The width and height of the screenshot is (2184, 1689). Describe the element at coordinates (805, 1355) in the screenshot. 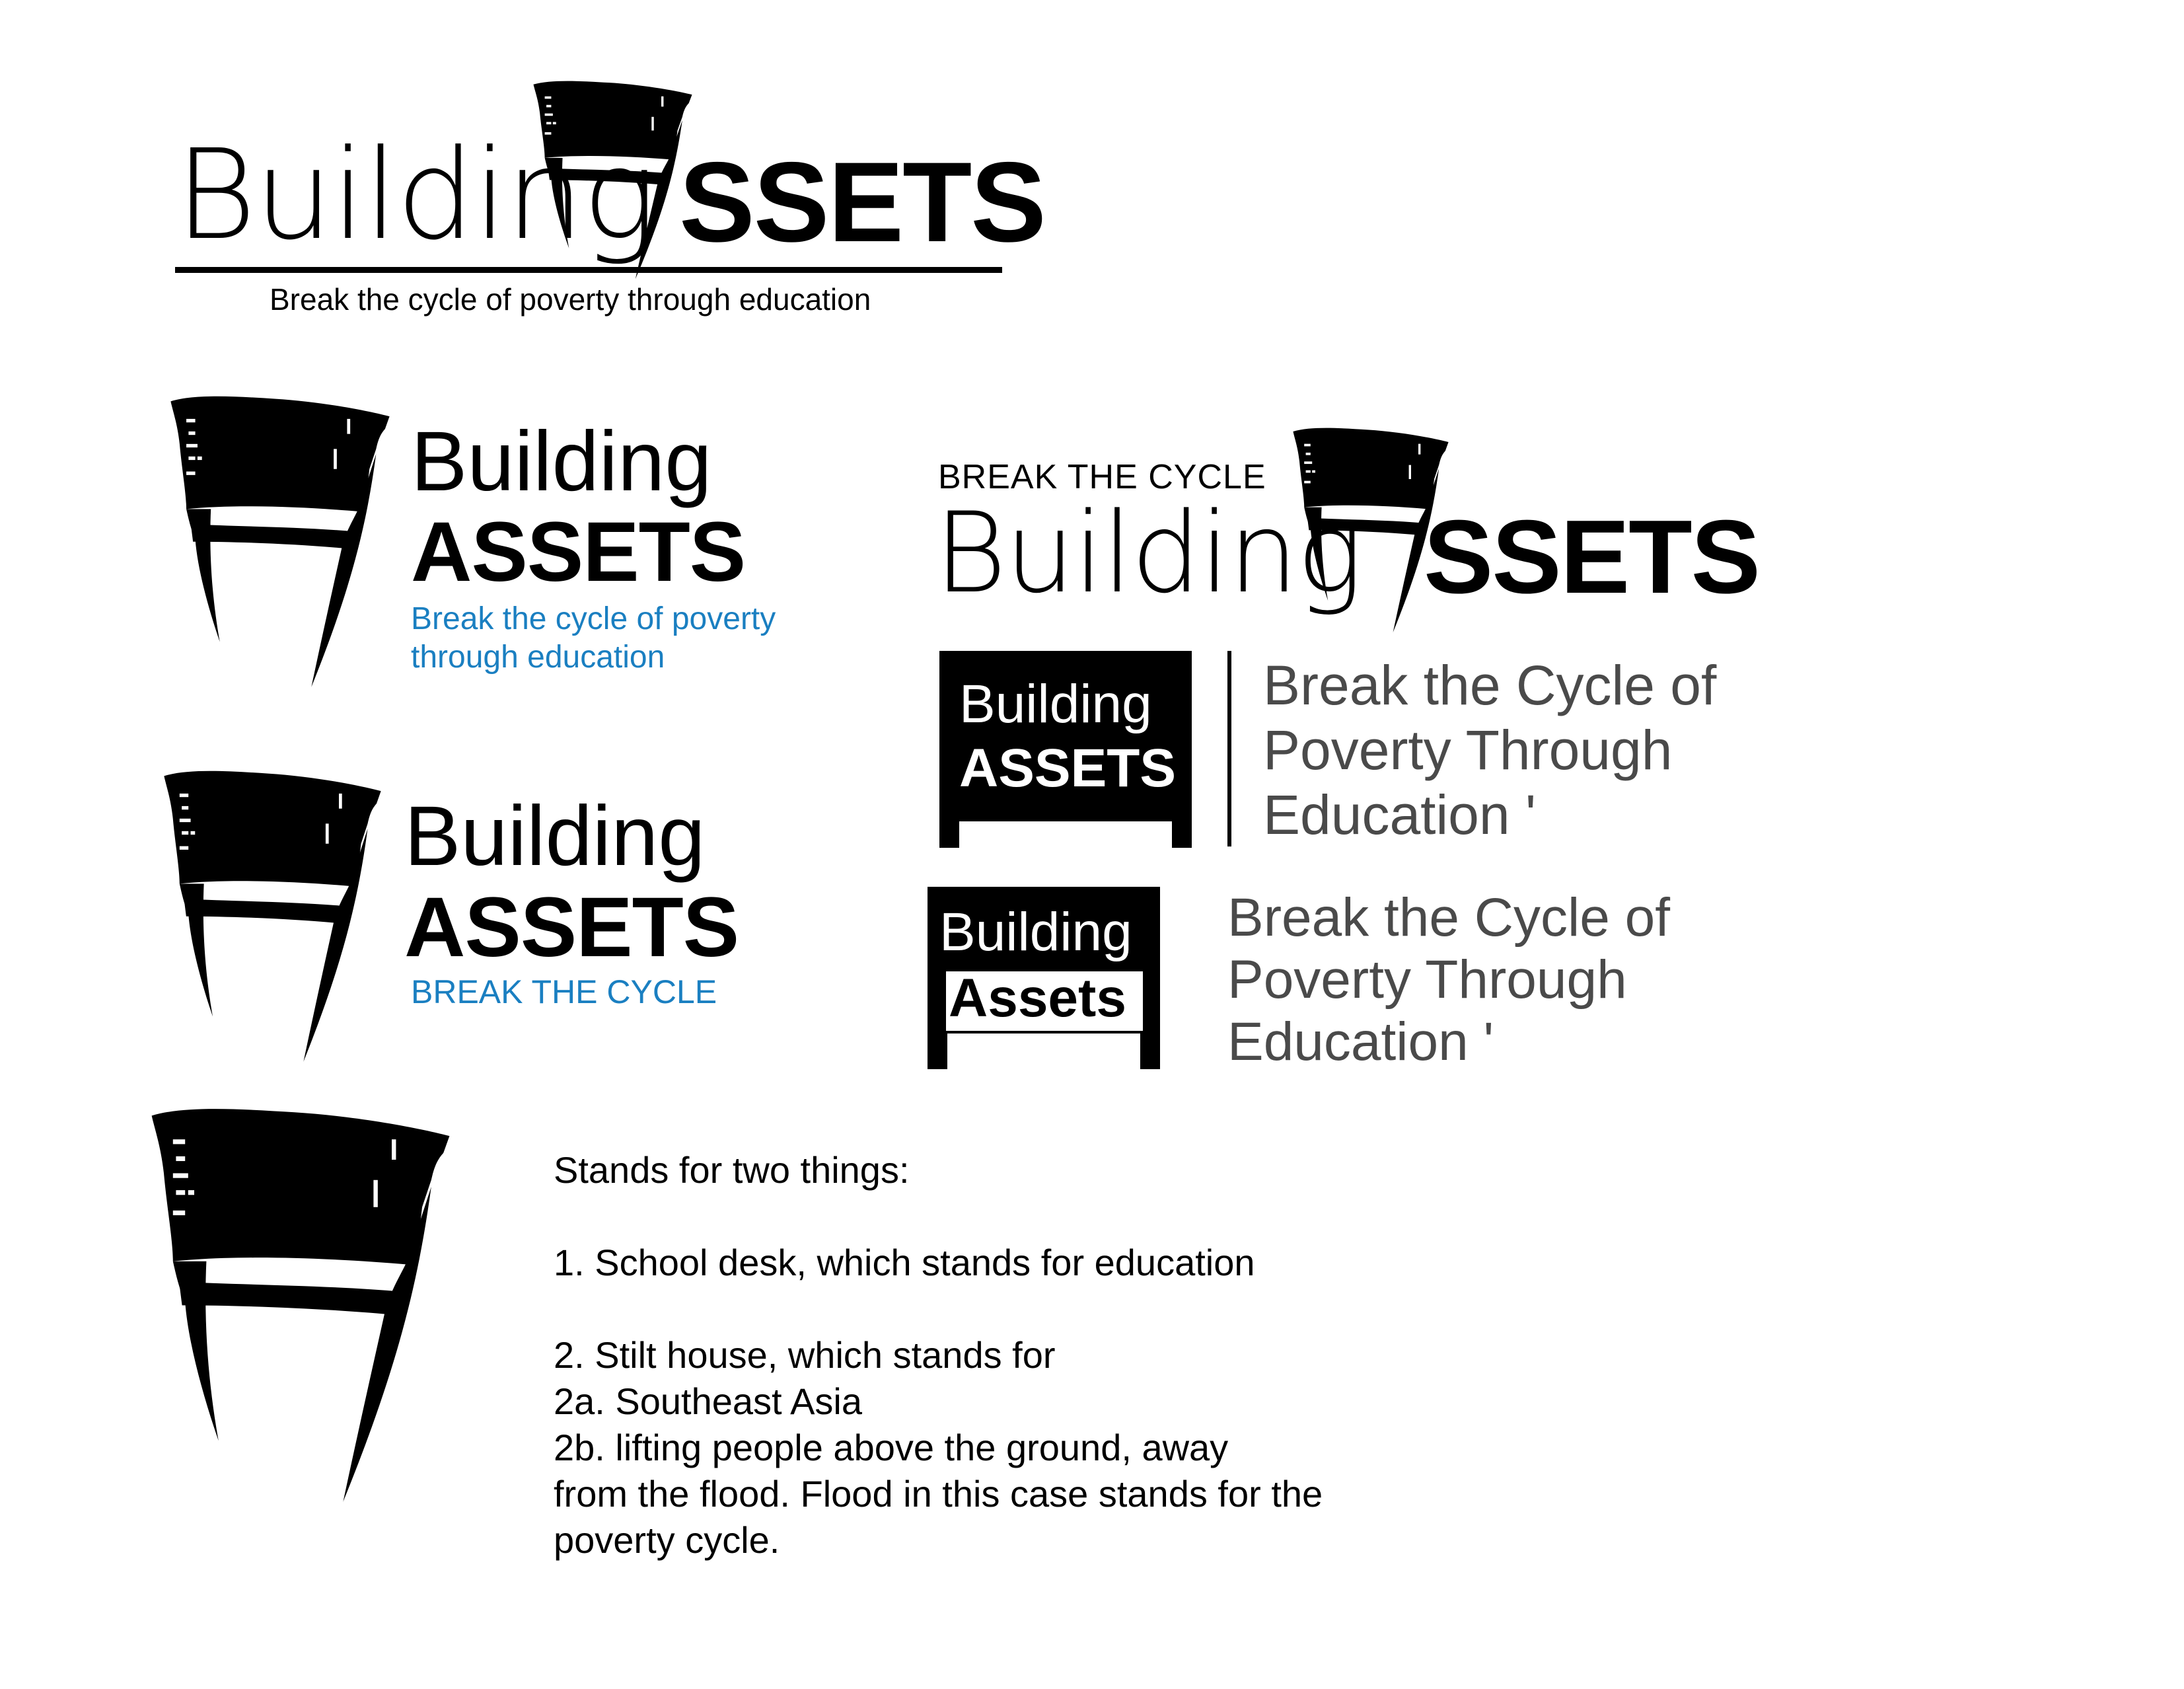

I see `meaning-line: 2. Stilt house, which stands for` at that location.